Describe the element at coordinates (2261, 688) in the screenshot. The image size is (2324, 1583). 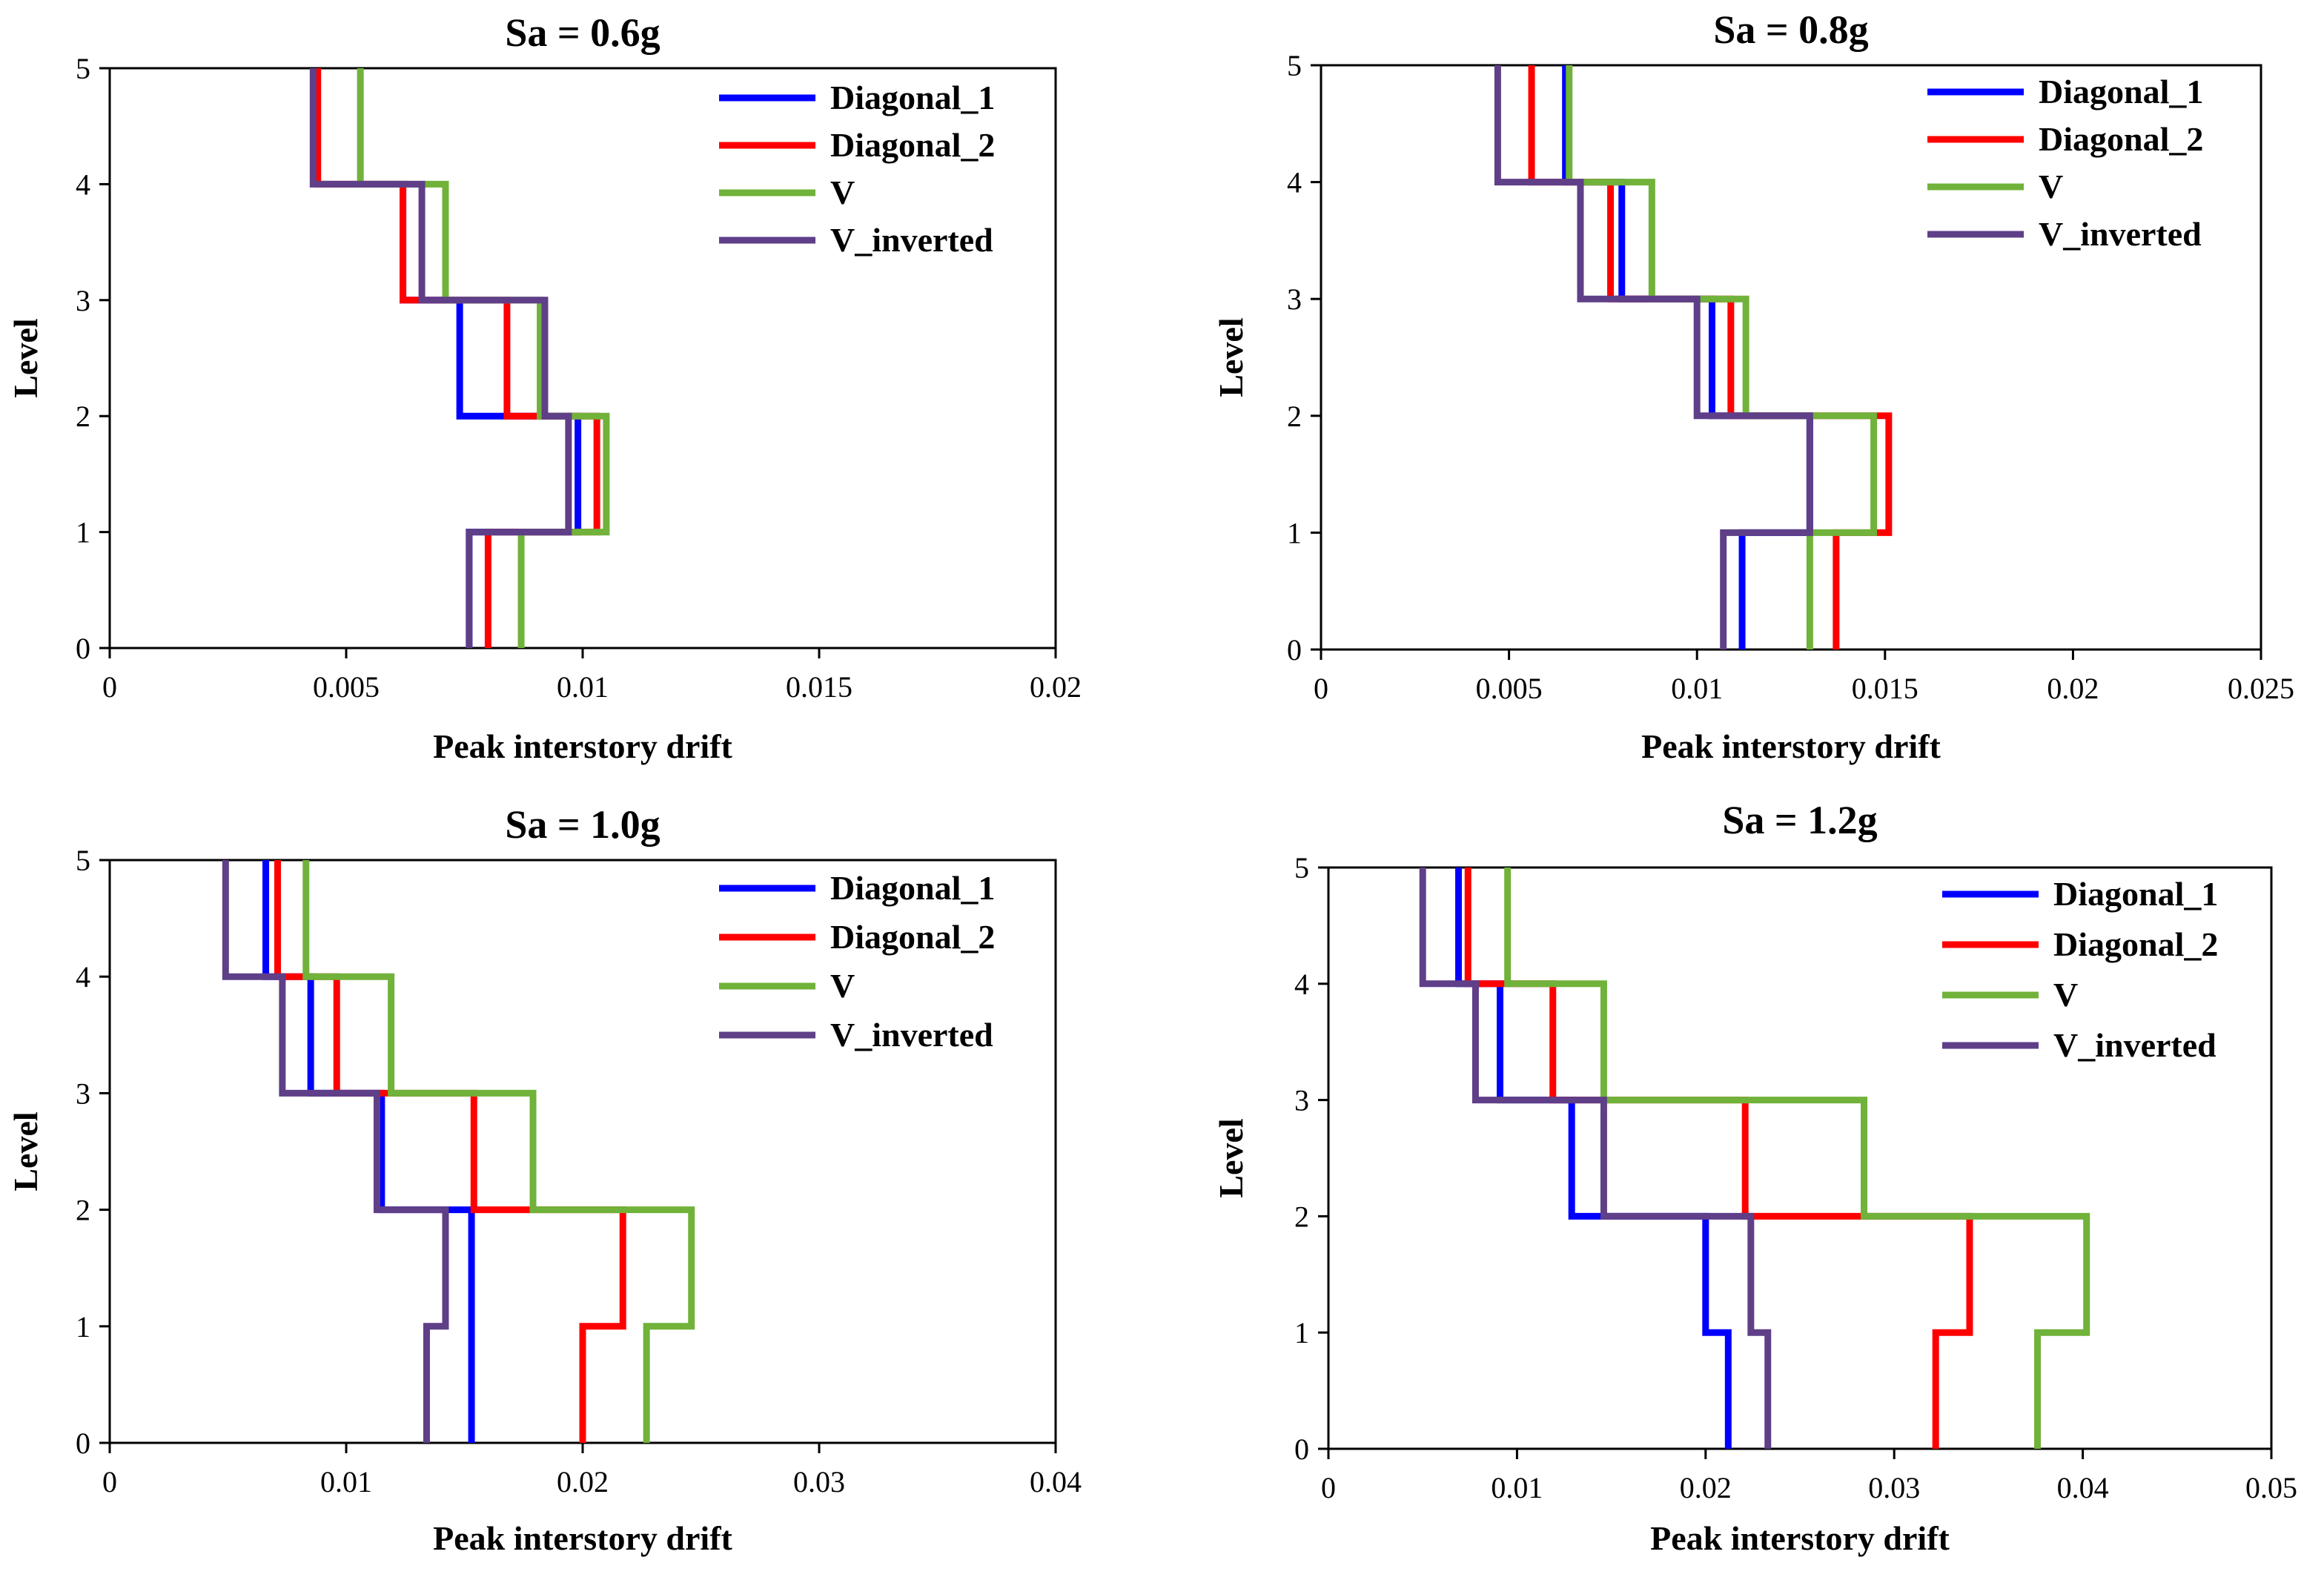
I see `x-tick-label: 0.025` at that location.